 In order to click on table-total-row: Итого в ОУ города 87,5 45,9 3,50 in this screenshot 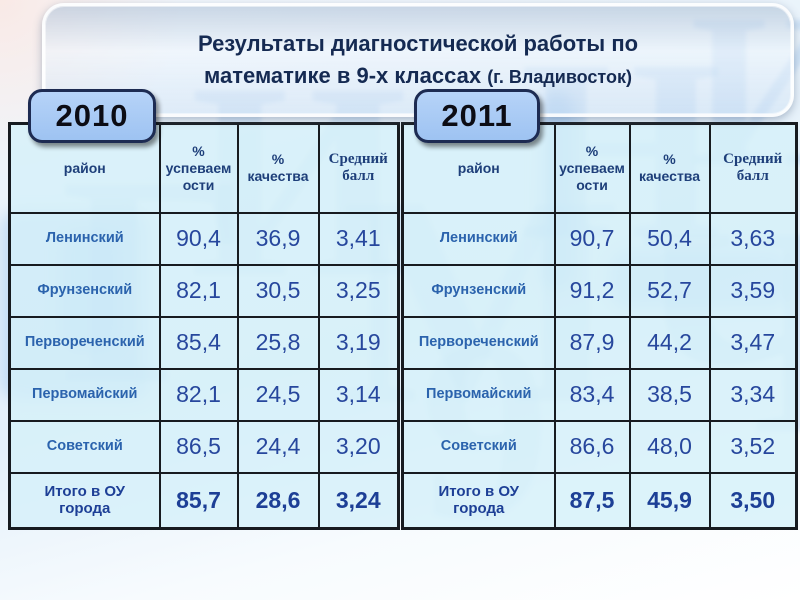, I will do `click(599, 500)`.